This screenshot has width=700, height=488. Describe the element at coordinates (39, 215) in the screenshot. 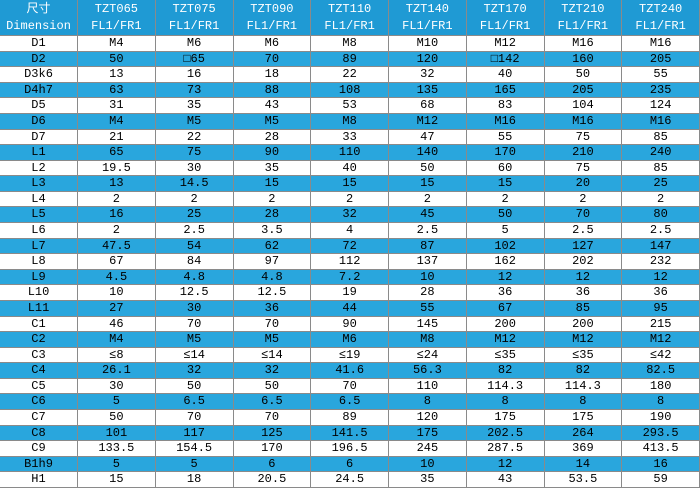

I see `row-label: L5` at that location.